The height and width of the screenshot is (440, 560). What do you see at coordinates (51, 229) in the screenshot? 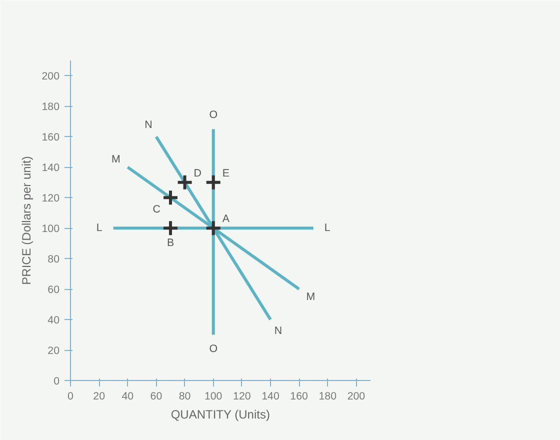
I see `y-tick-label: 100` at bounding box center [51, 229].